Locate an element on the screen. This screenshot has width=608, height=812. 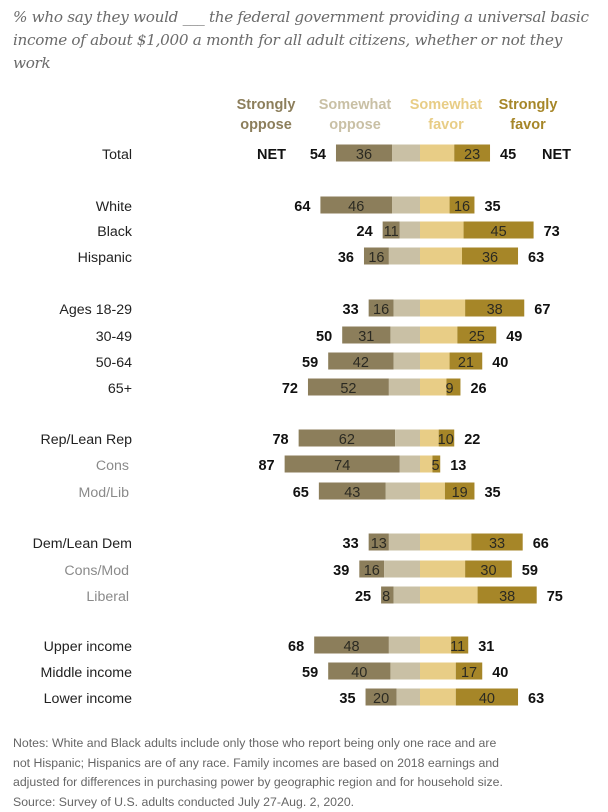
row-label: Liberal is located at coordinates (107, 597).